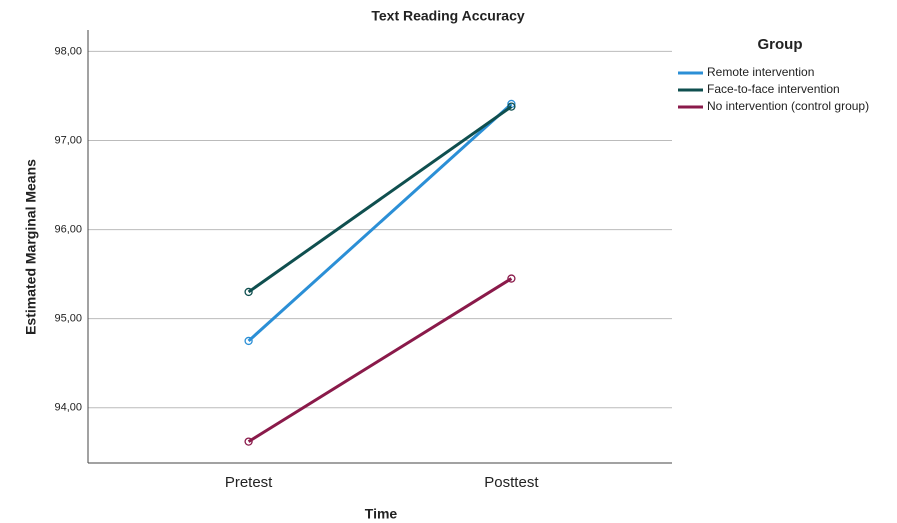  Describe the element at coordinates (68, 229) in the screenshot. I see `y-tick-label: 96,00` at that location.